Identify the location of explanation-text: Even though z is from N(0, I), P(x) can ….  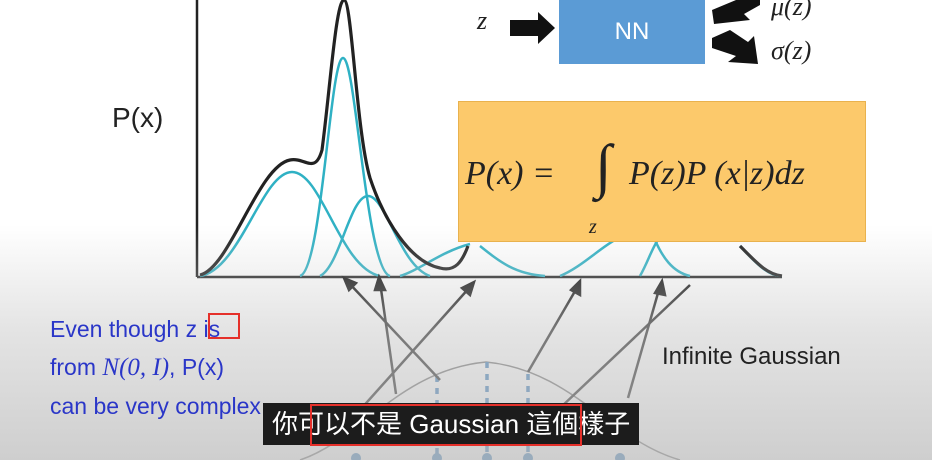
(155, 367).